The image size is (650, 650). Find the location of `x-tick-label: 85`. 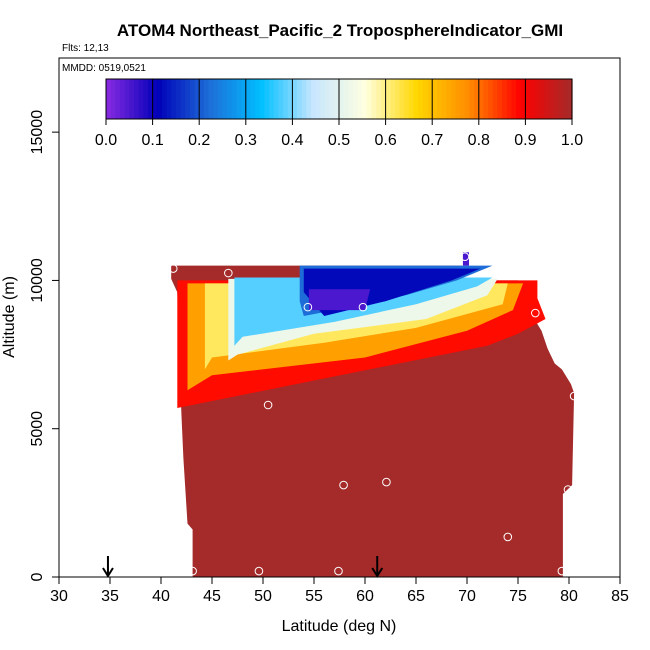

x-tick-label: 85 is located at coordinates (620, 596).